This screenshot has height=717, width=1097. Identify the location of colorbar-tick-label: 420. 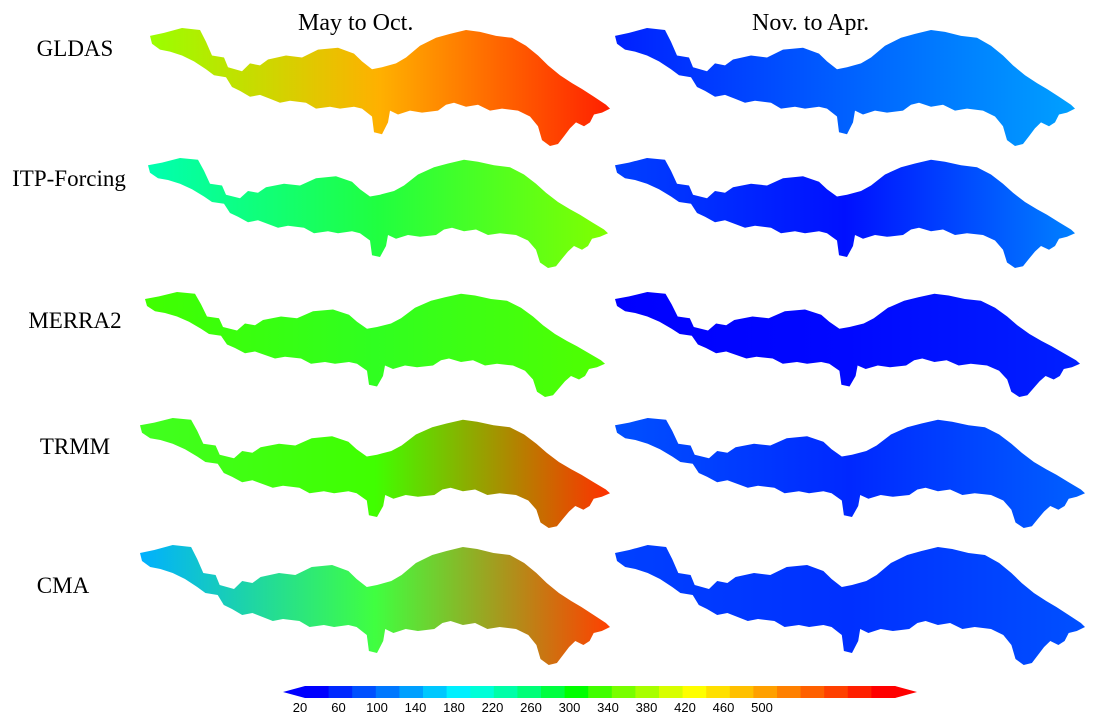
(685, 707).